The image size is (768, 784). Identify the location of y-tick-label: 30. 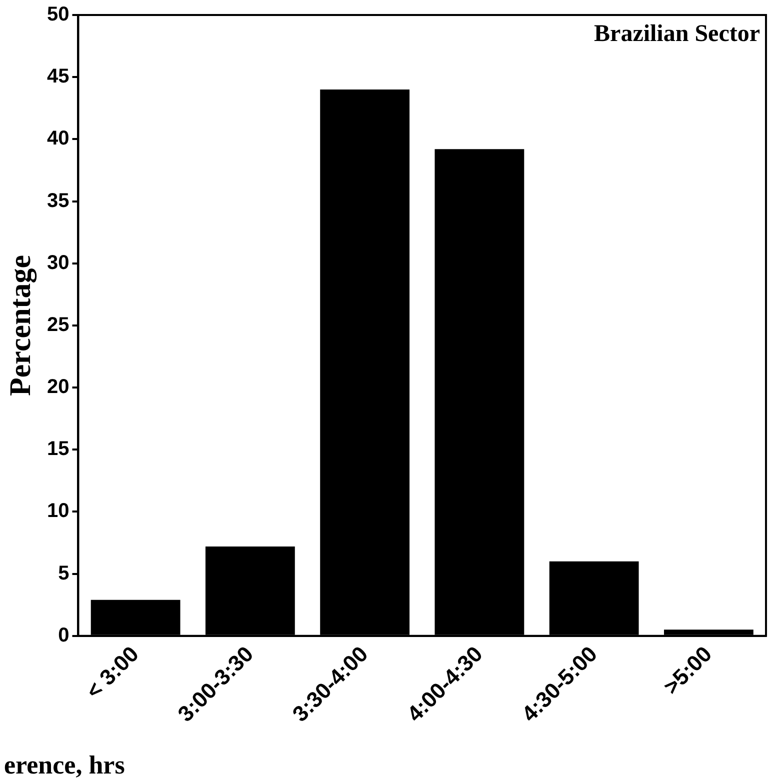
(58, 263).